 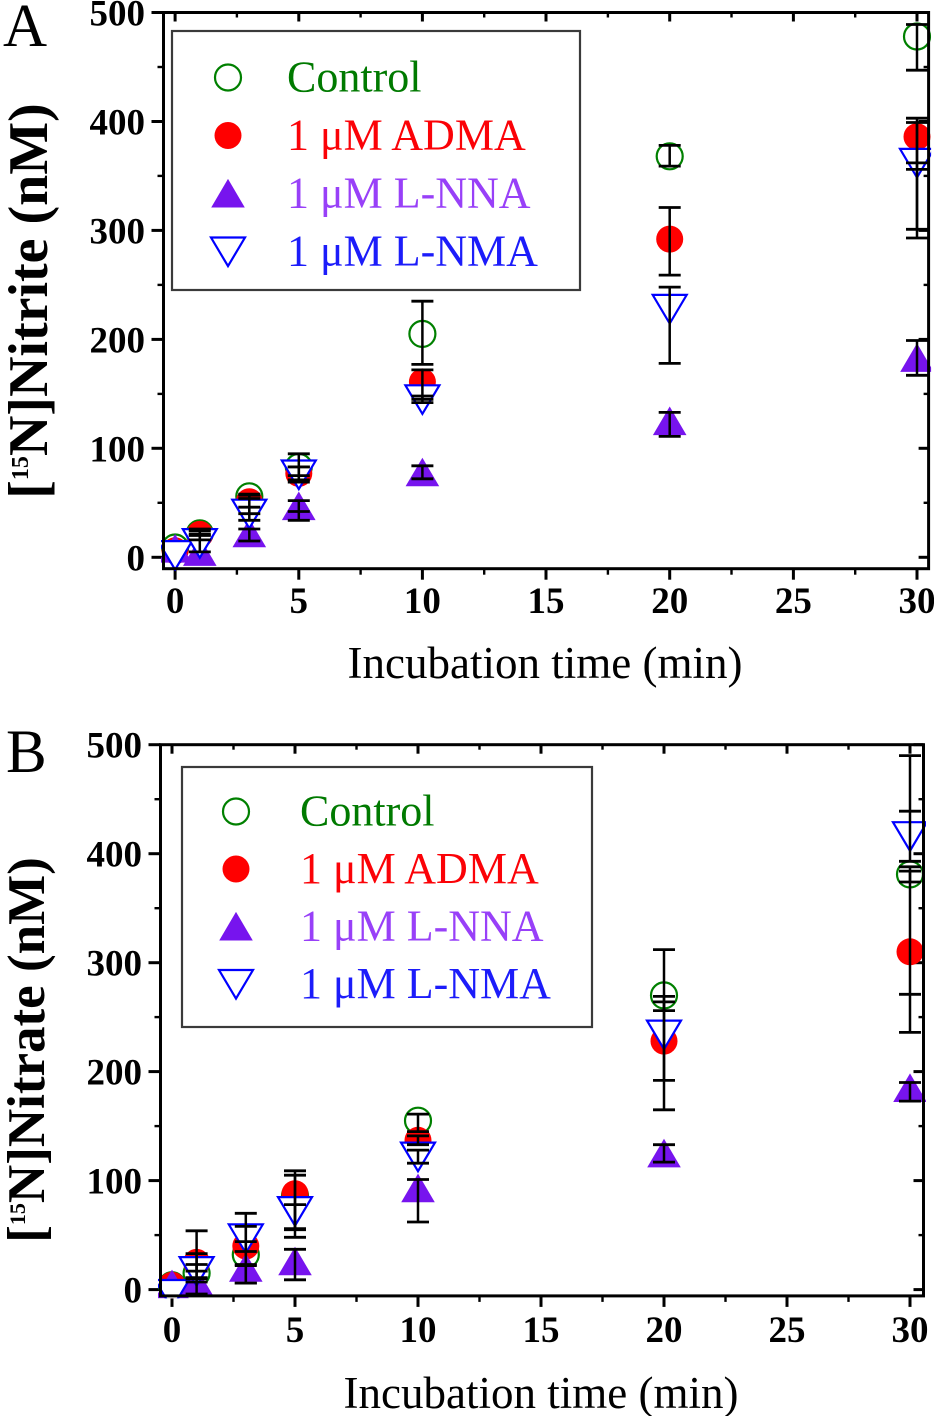 I want to click on svg-text: [15N]Nitrate (nM), so click(x=28, y=1049).